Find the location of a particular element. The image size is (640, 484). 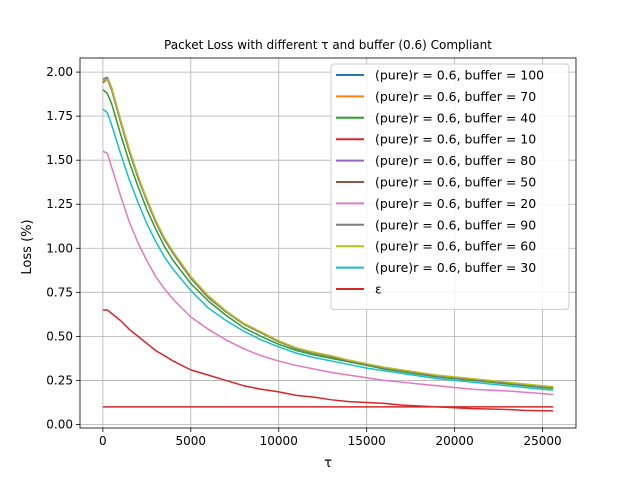

legend-label: (pure)r = 0.6, buffer = 60 is located at coordinates (455, 246).